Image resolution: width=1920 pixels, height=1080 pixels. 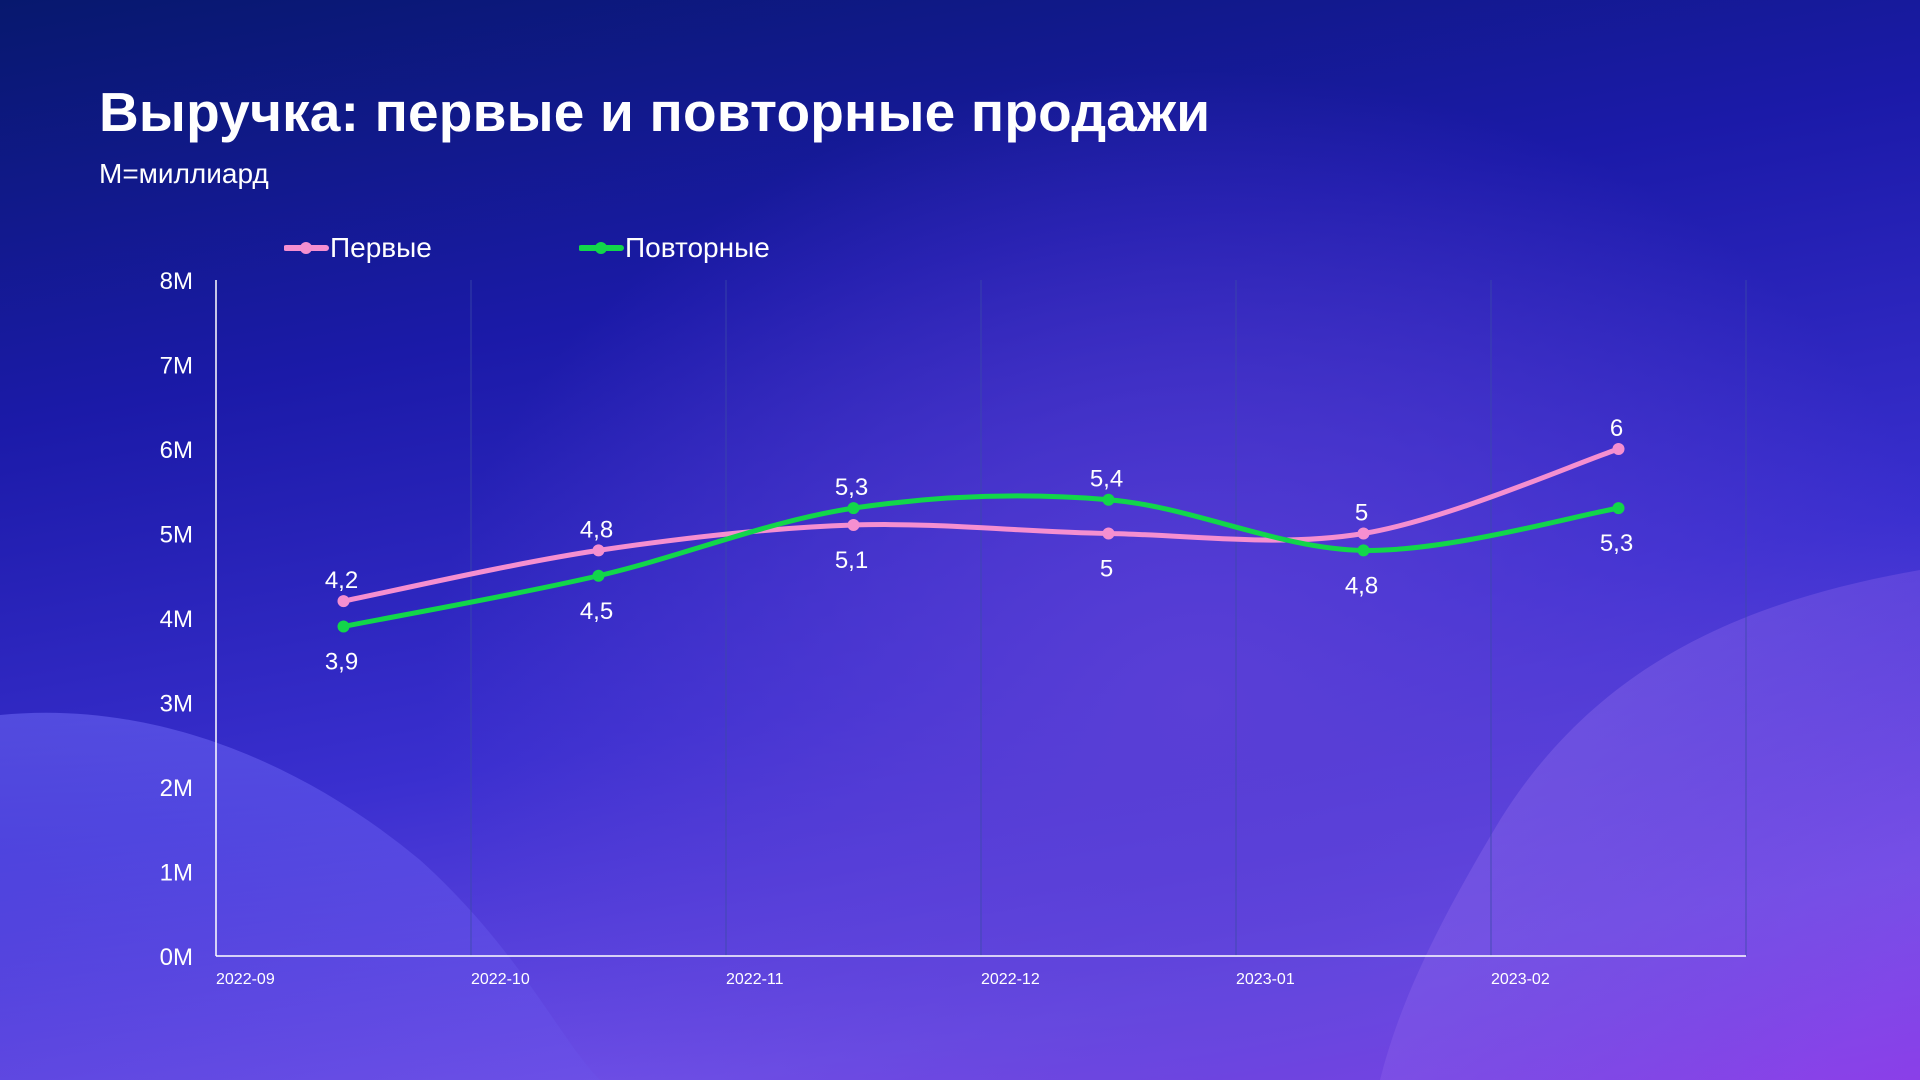 I want to click on y-tick-label: 2M, so click(x=176, y=788).